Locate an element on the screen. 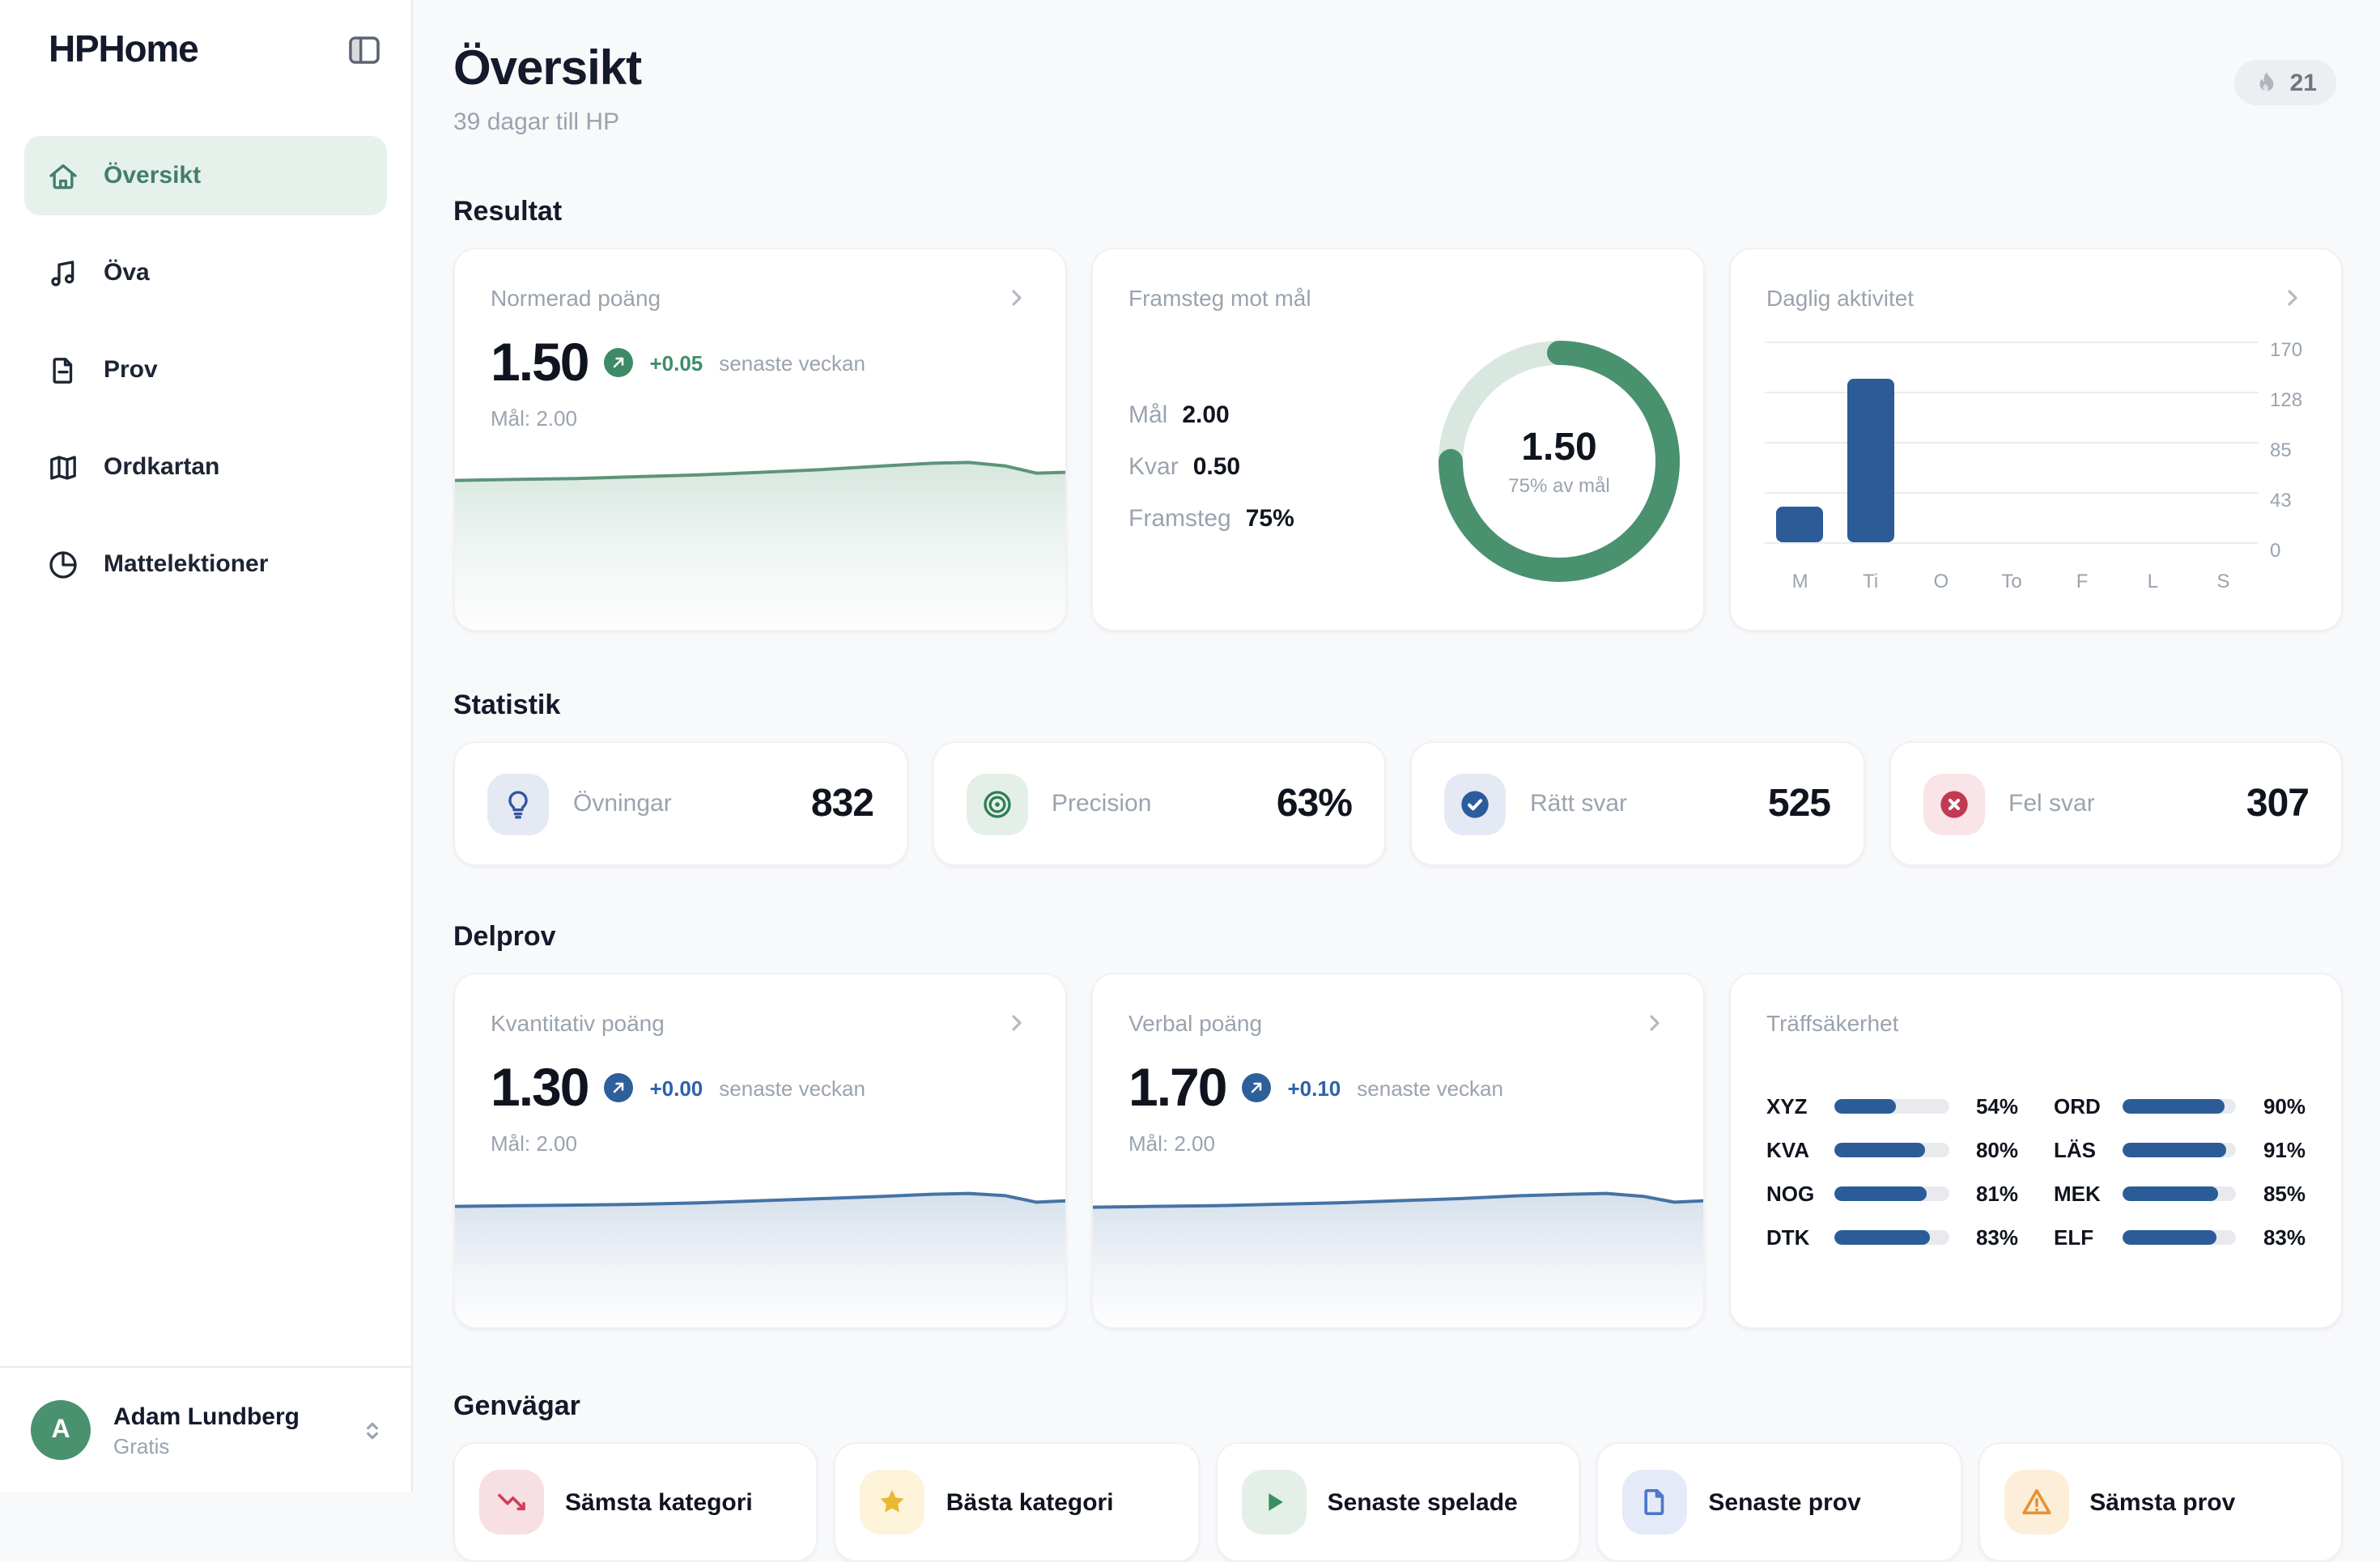  accuracy-row: NOG 81% is located at coordinates (1892, 1194).